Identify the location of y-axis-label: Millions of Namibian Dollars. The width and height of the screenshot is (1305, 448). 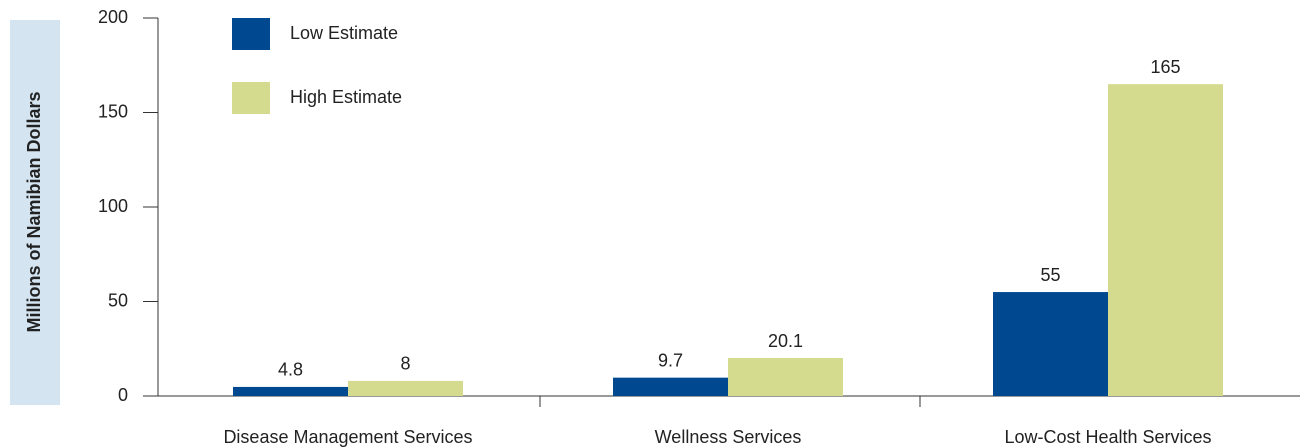
(34, 211).